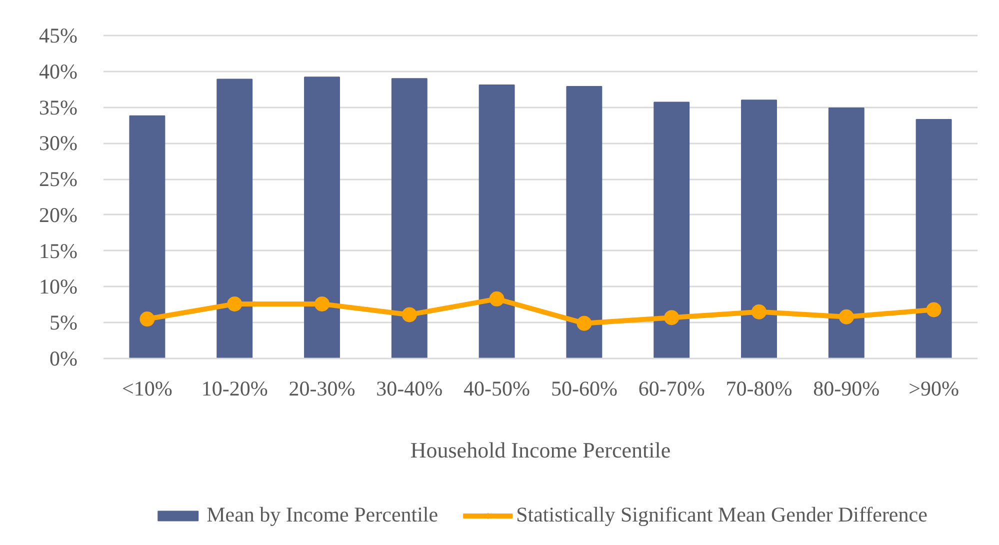 Image resolution: width=999 pixels, height=545 pixels. What do you see at coordinates (58, 143) in the screenshot?
I see `y-tick-label: 30%` at bounding box center [58, 143].